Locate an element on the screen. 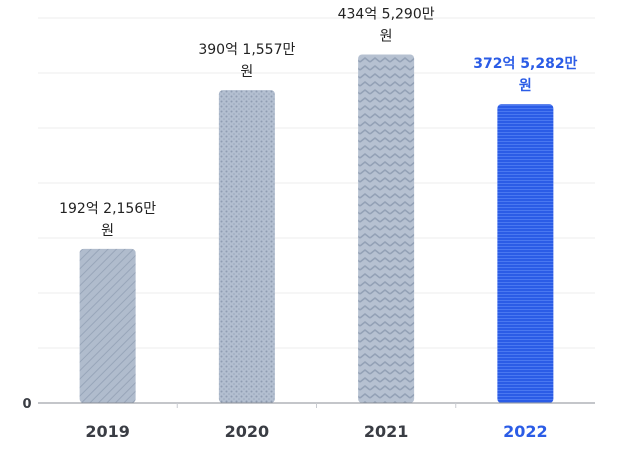 The image size is (628, 462). value-label-2022-line1: 372억 5,282만 is located at coordinates (525, 64).